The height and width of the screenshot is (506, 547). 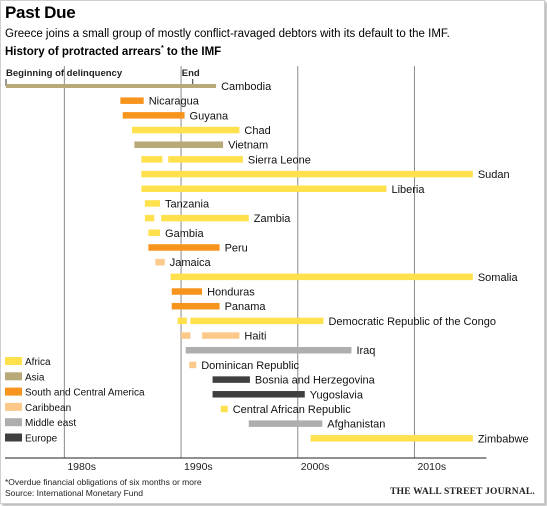 What do you see at coordinates (187, 291) in the screenshot?
I see `bar-honduras` at bounding box center [187, 291].